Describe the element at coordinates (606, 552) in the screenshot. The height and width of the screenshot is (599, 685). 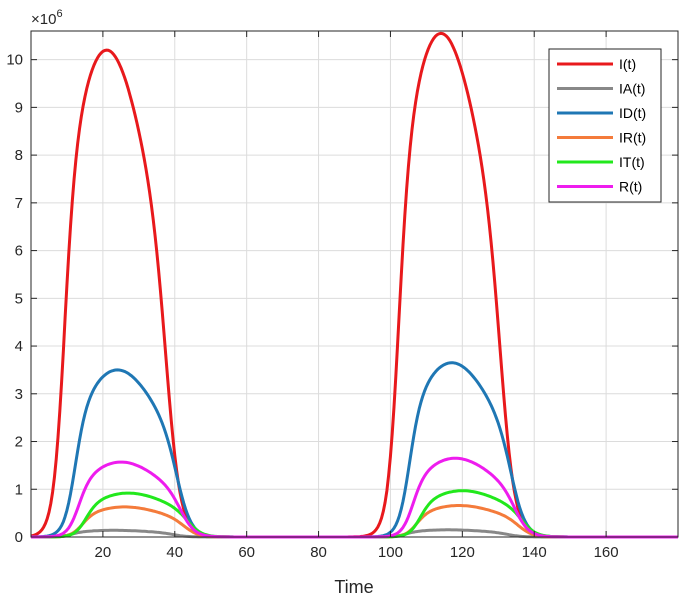
I see `x-tick-label: 160` at that location.